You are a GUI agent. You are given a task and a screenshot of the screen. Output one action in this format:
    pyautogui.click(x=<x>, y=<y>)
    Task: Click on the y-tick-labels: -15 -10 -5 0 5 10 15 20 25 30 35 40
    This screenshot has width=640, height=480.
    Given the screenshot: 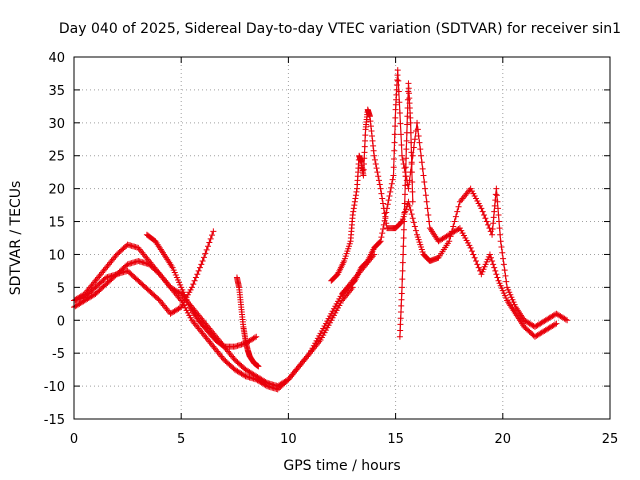 What is the action you would take?
    pyautogui.click(x=54, y=239)
    